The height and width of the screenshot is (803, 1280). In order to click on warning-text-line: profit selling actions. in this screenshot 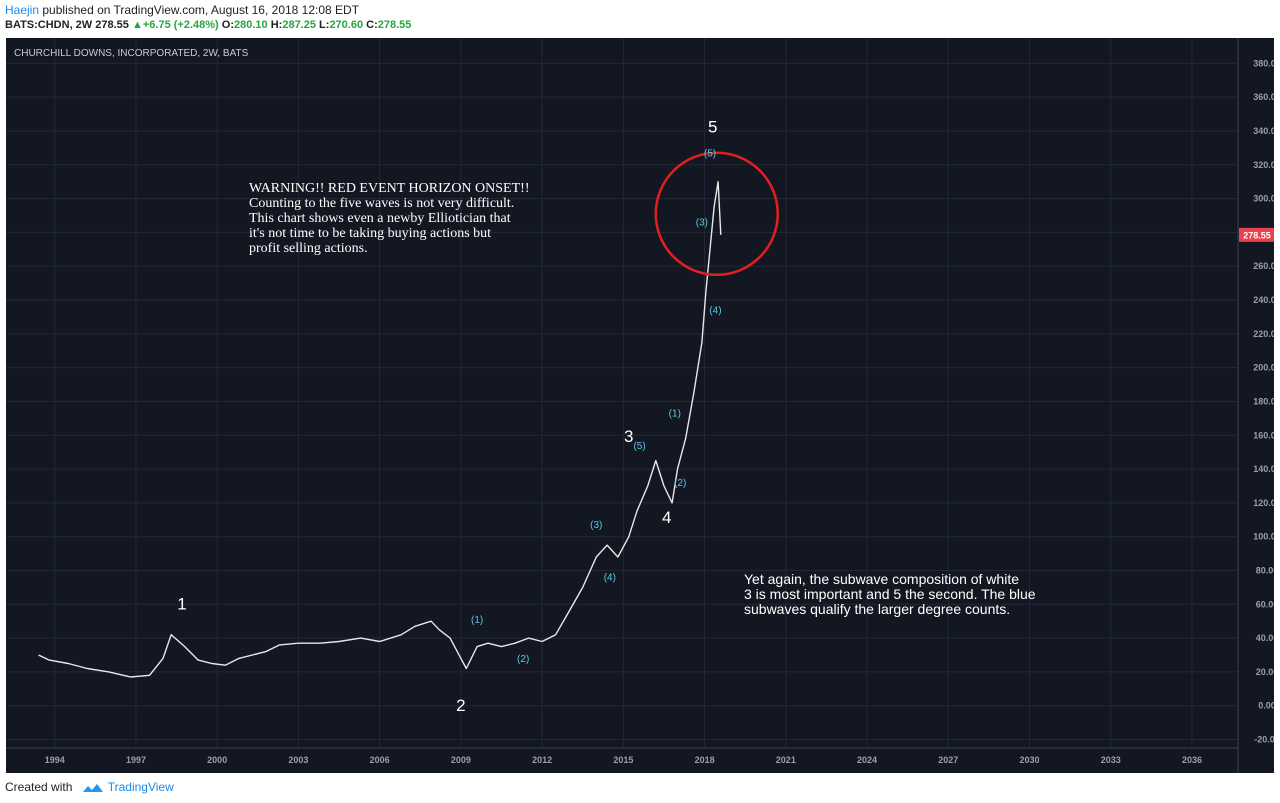, I will do `click(308, 248)`.